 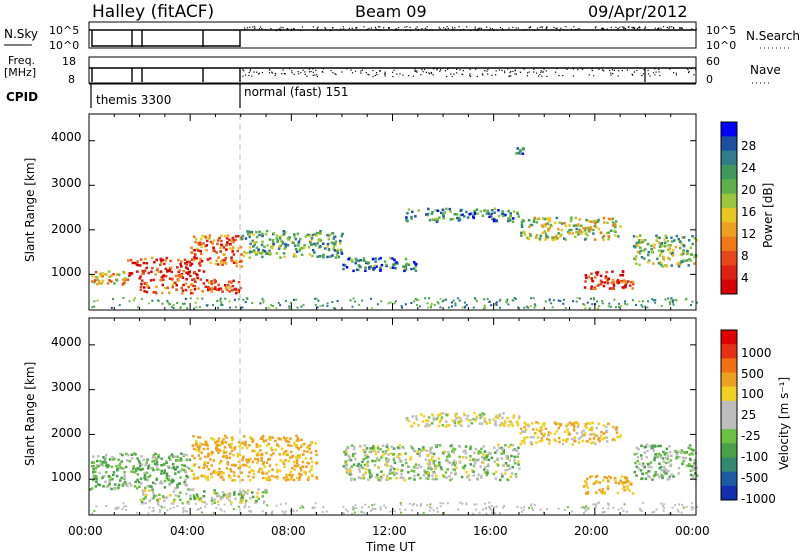 I want to click on beam-title: Beam 09, so click(x=391, y=11).